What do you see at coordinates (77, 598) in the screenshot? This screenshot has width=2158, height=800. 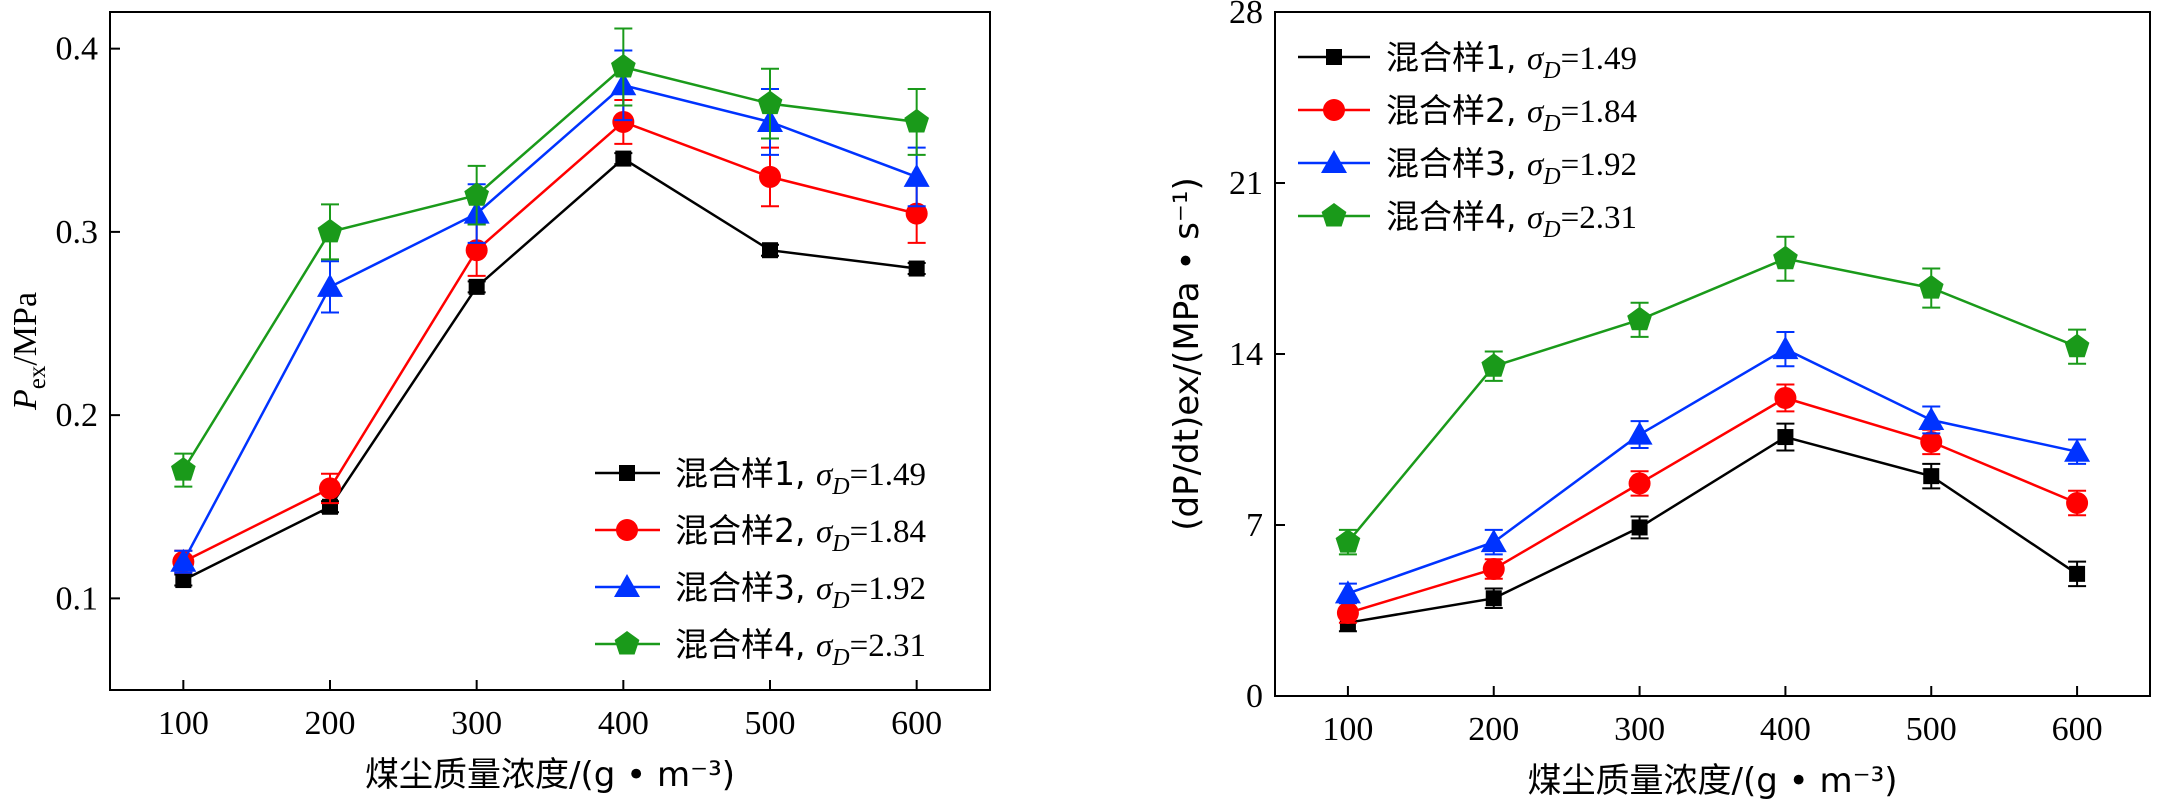 I see `y-tick-label-0-0: 0.1` at bounding box center [77, 598].